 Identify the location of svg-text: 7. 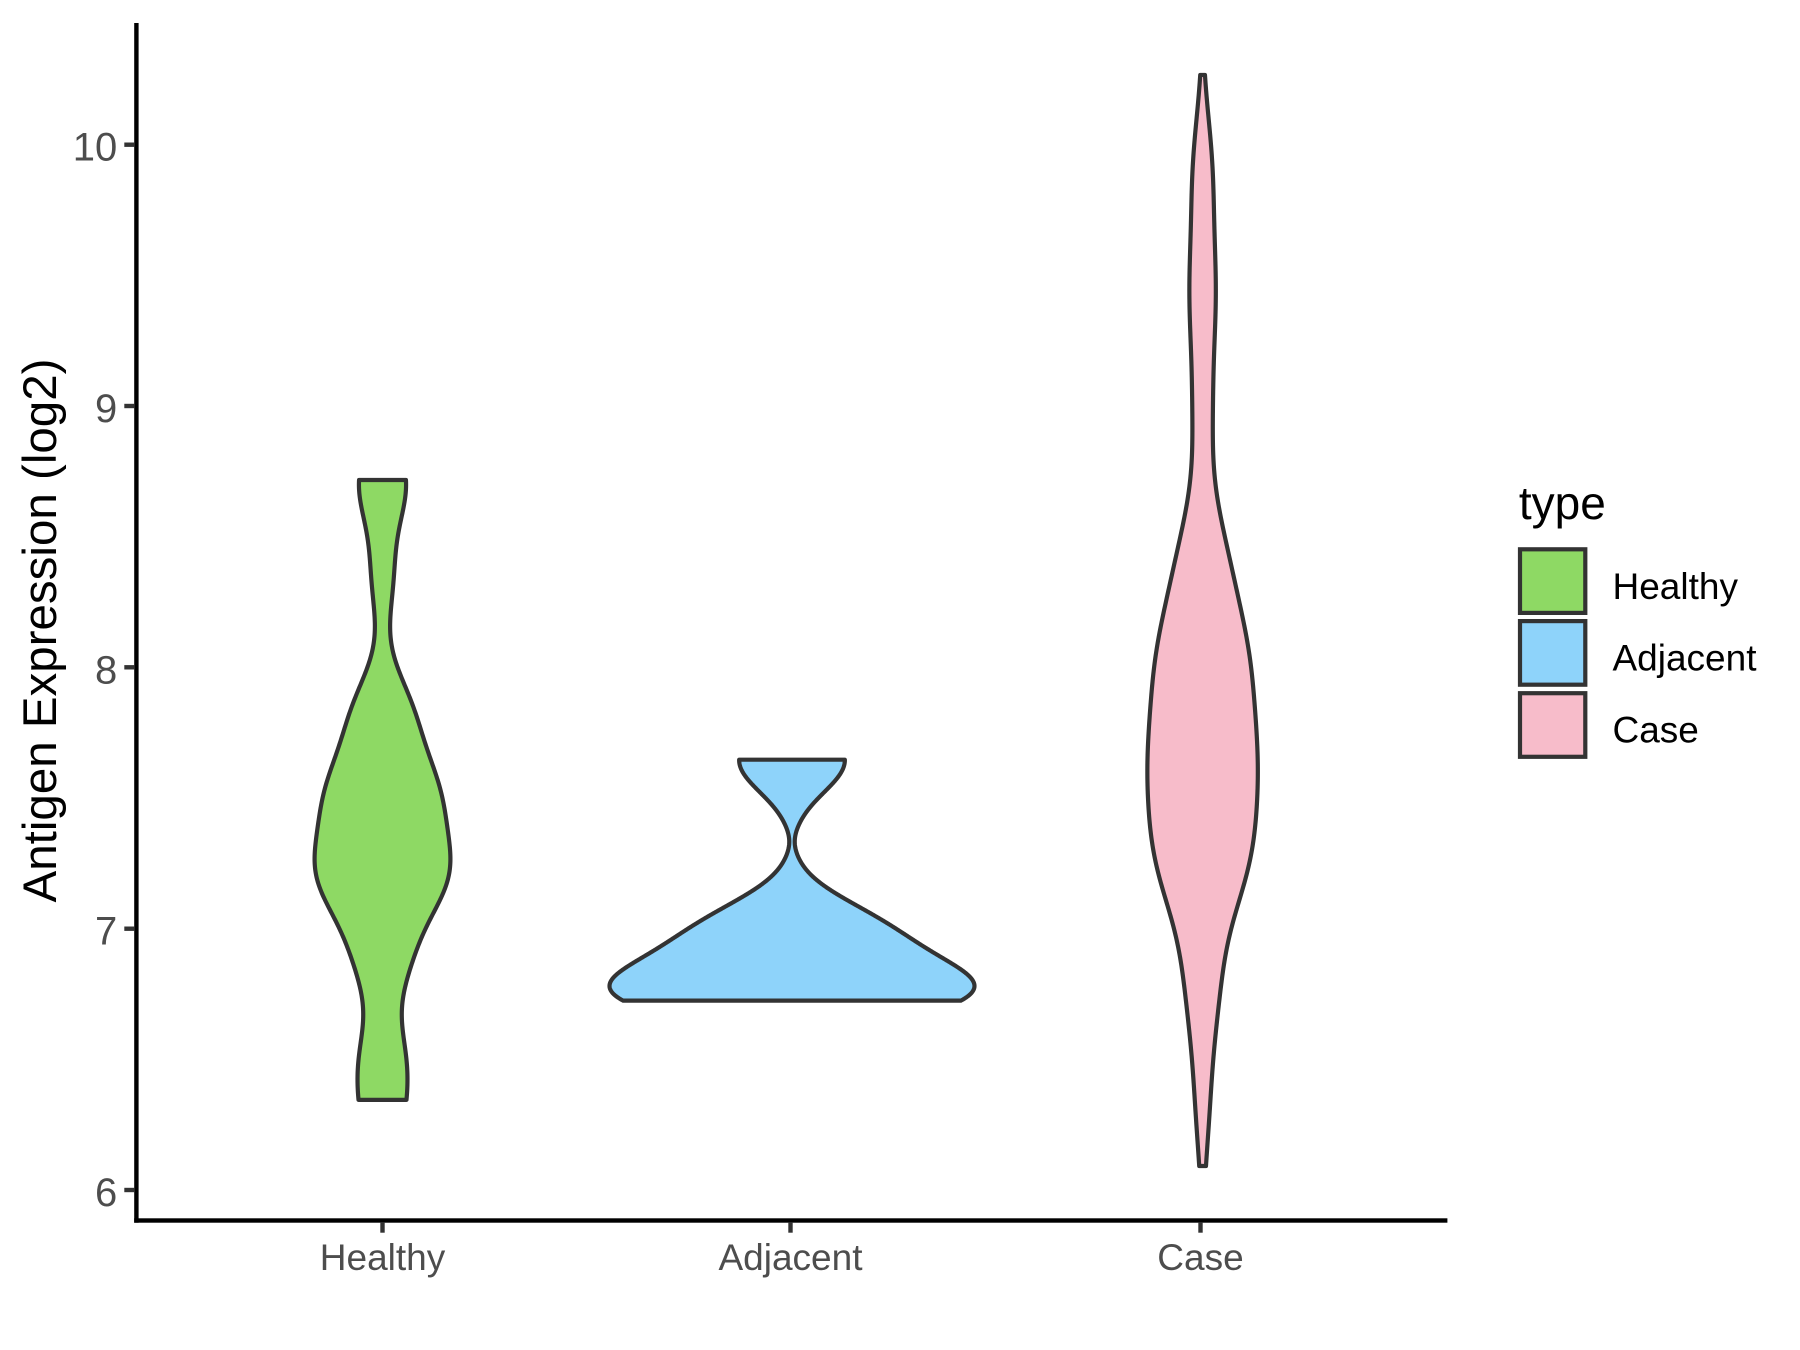
(106, 932).